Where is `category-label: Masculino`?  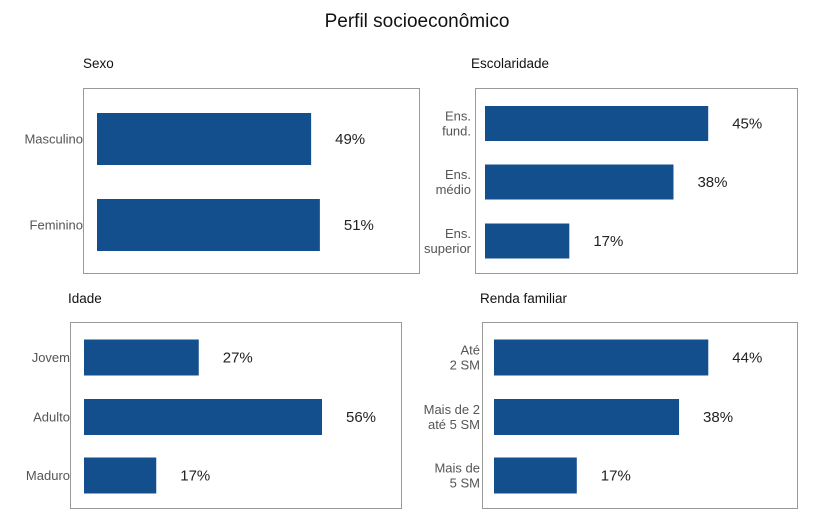 category-label: Masculino is located at coordinates (53, 139).